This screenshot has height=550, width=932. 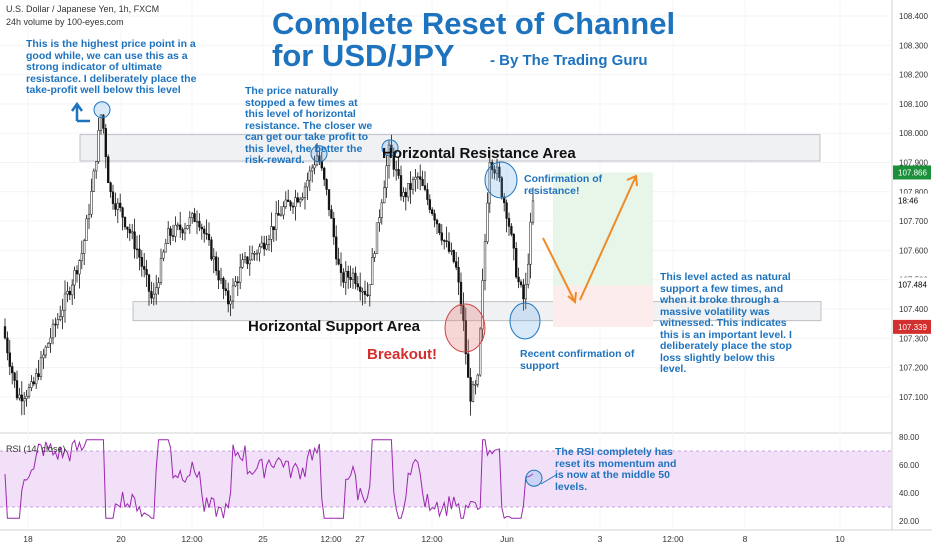 I want to click on rsi-circle, so click(x=534, y=478).